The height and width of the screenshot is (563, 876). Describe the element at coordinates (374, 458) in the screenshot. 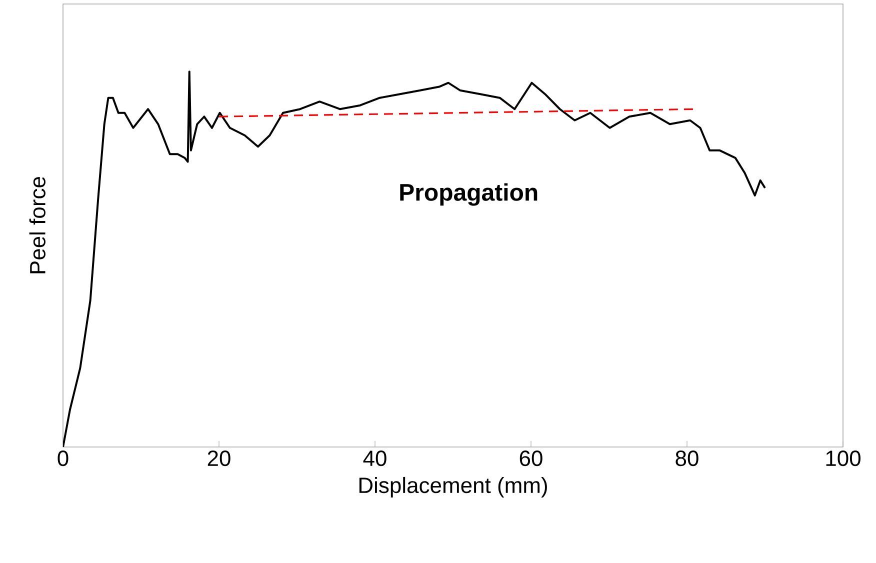

I see `x-tick-label: 40` at that location.